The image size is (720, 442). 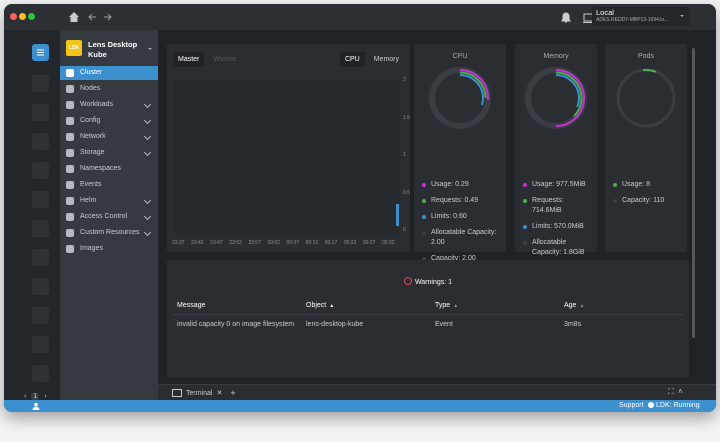 I want to click on legend-label: Limits: 0.60, so click(x=449, y=216).